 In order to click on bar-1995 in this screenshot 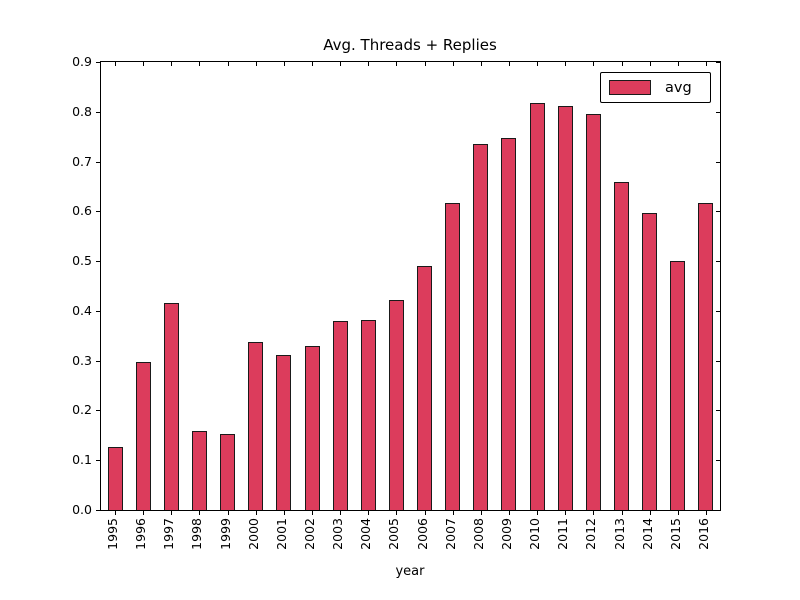, I will do `click(115, 478)`.